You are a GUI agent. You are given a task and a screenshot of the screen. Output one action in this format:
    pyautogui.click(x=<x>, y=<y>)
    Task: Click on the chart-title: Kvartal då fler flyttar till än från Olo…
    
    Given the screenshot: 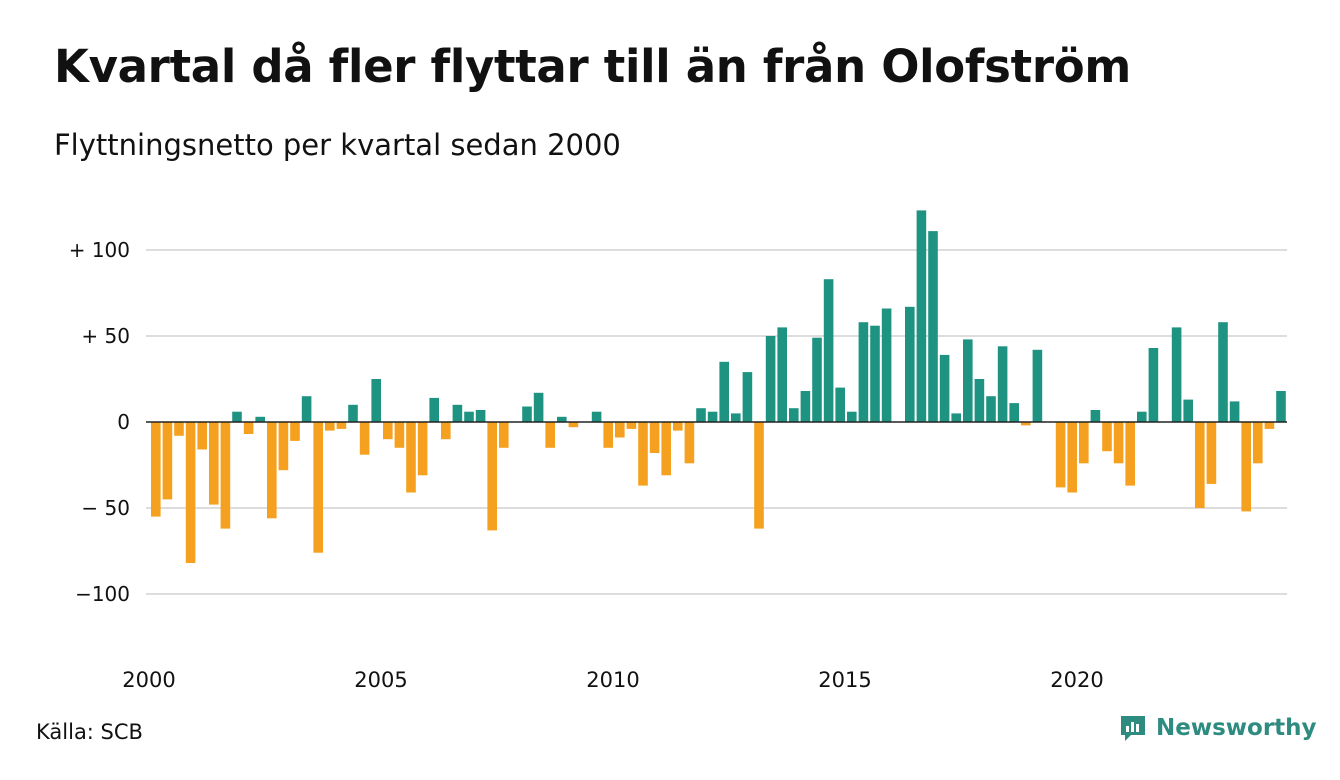 What is the action you would take?
    pyautogui.click(x=592, y=66)
    